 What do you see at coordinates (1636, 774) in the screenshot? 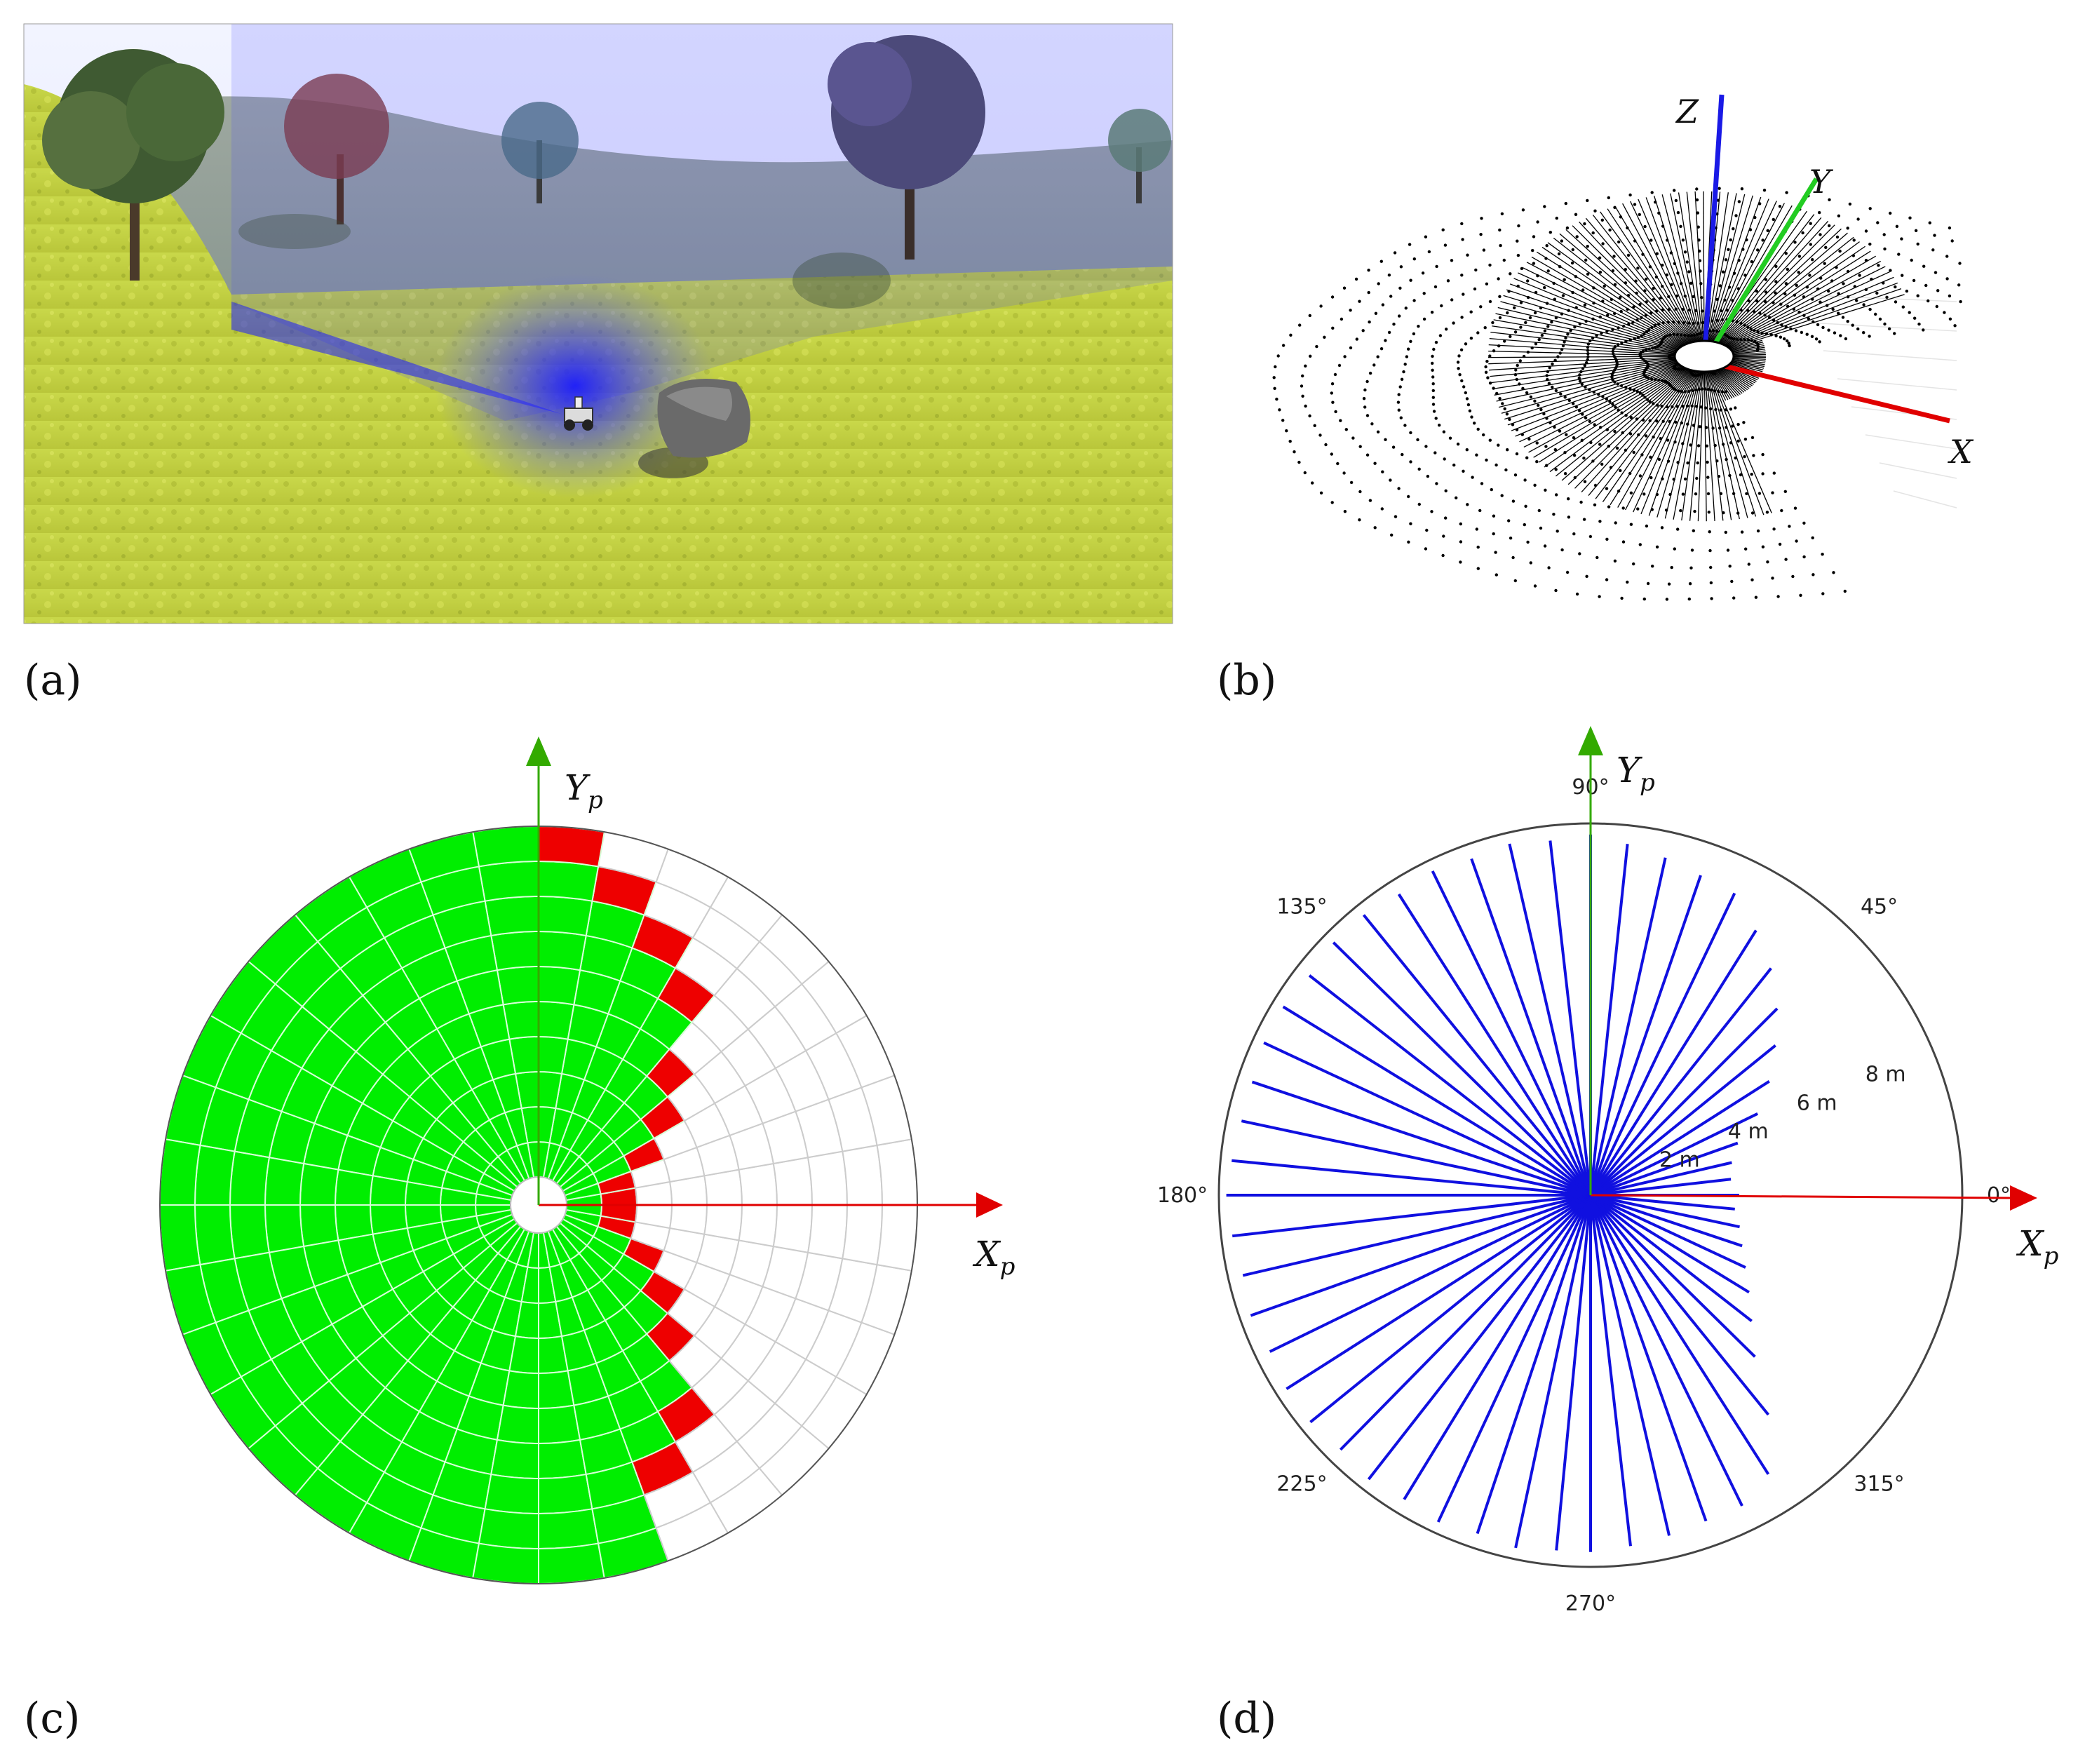
I see `d-y-axis-label: Yp` at bounding box center [1636, 774].